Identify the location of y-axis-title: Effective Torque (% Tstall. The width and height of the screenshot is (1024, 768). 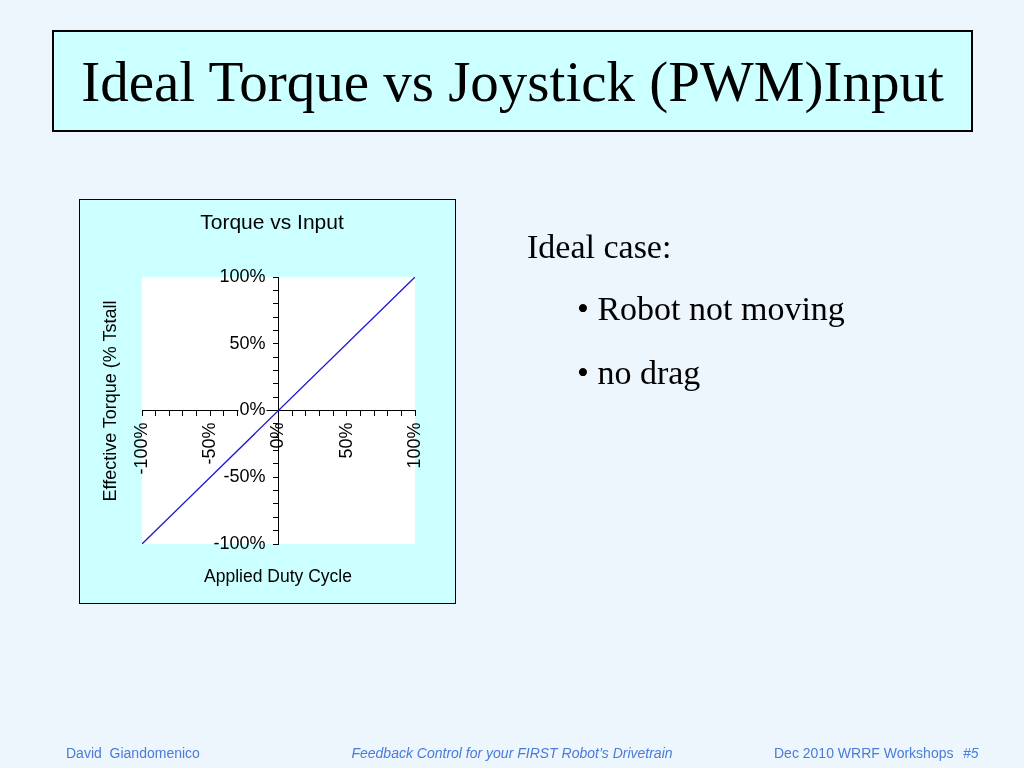
(110, 401).